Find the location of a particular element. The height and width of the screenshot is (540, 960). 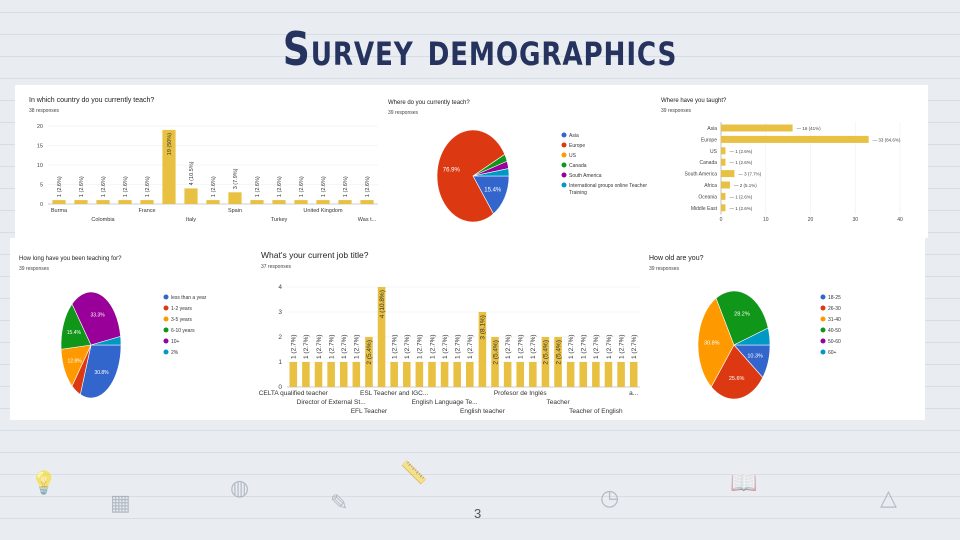

slice-label: 12.8% is located at coordinates (74, 361).